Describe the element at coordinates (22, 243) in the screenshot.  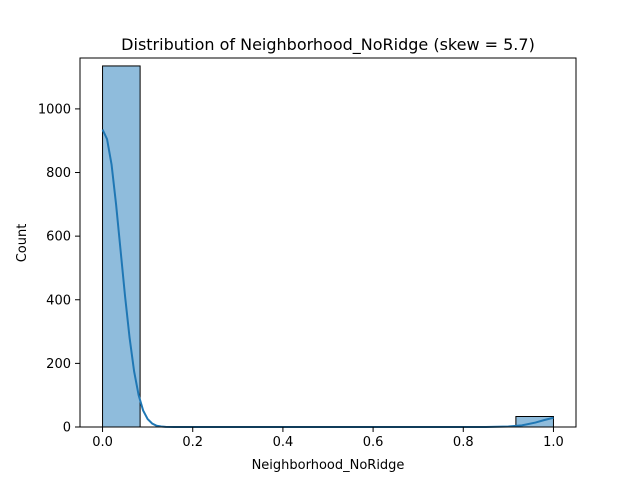
I see `y-axis-label: Count` at that location.